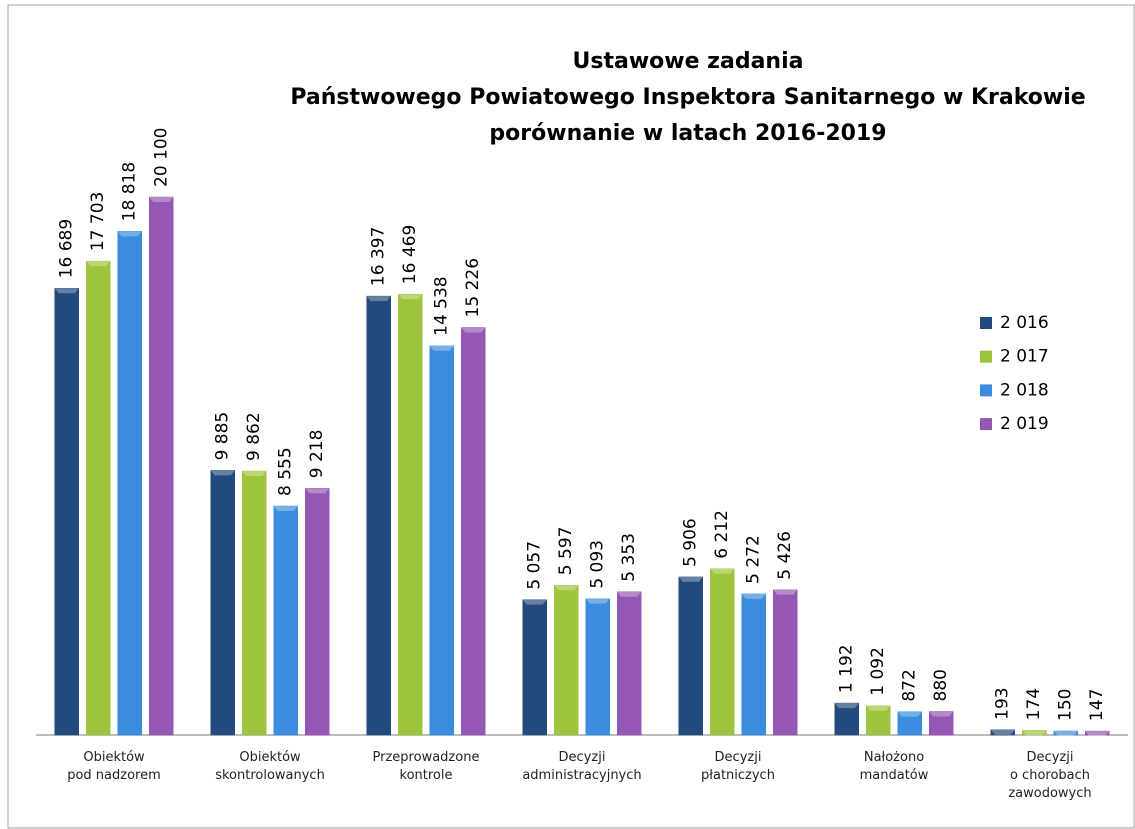  What do you see at coordinates (847, 668) in the screenshot?
I see `data-label: 1 192` at bounding box center [847, 668].